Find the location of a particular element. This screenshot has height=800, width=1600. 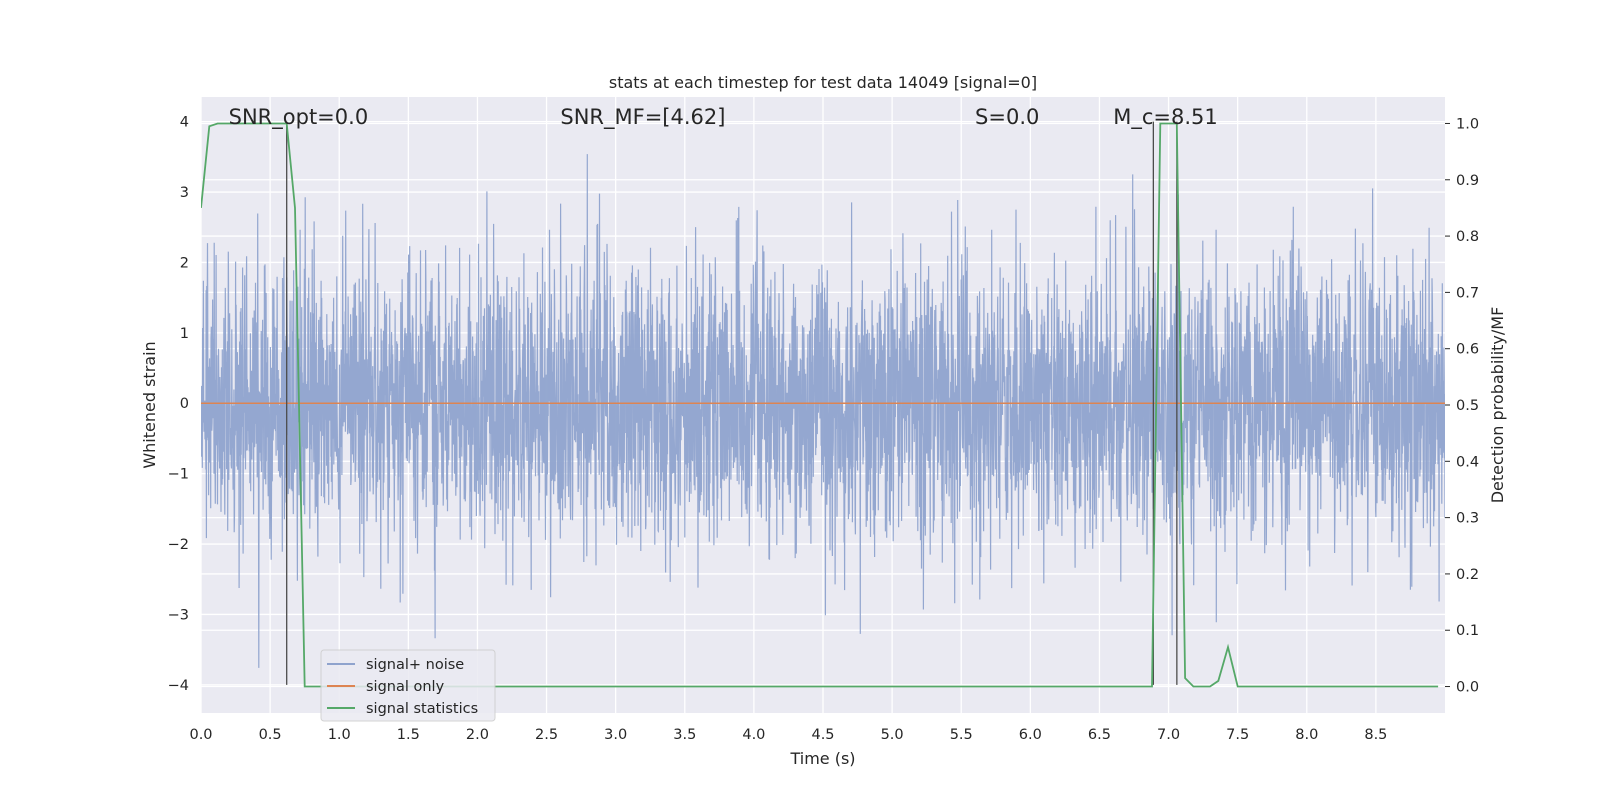

x-tick-label: 7.0 is located at coordinates (1168, 735).